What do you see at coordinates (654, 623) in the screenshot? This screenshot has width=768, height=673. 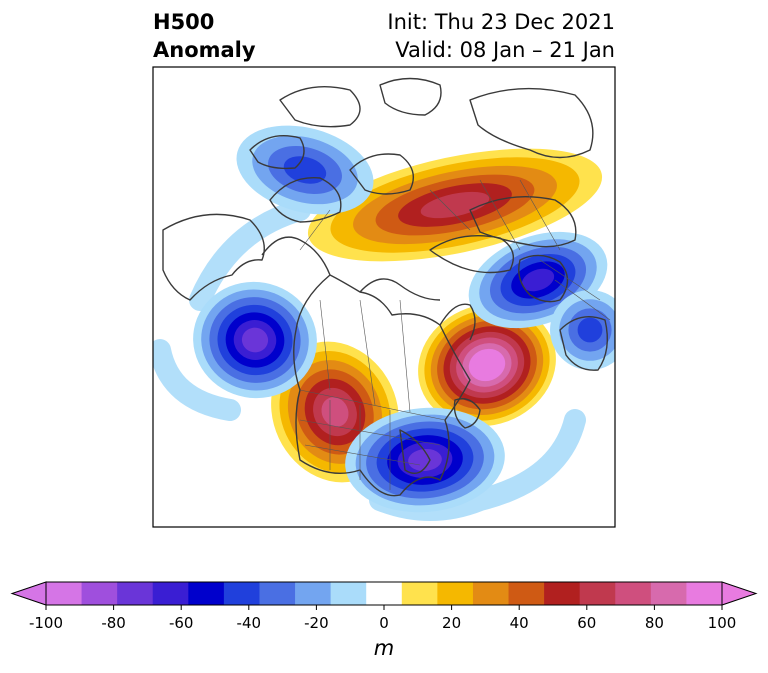 I see `colorbar-tick-label: 80` at bounding box center [654, 623].